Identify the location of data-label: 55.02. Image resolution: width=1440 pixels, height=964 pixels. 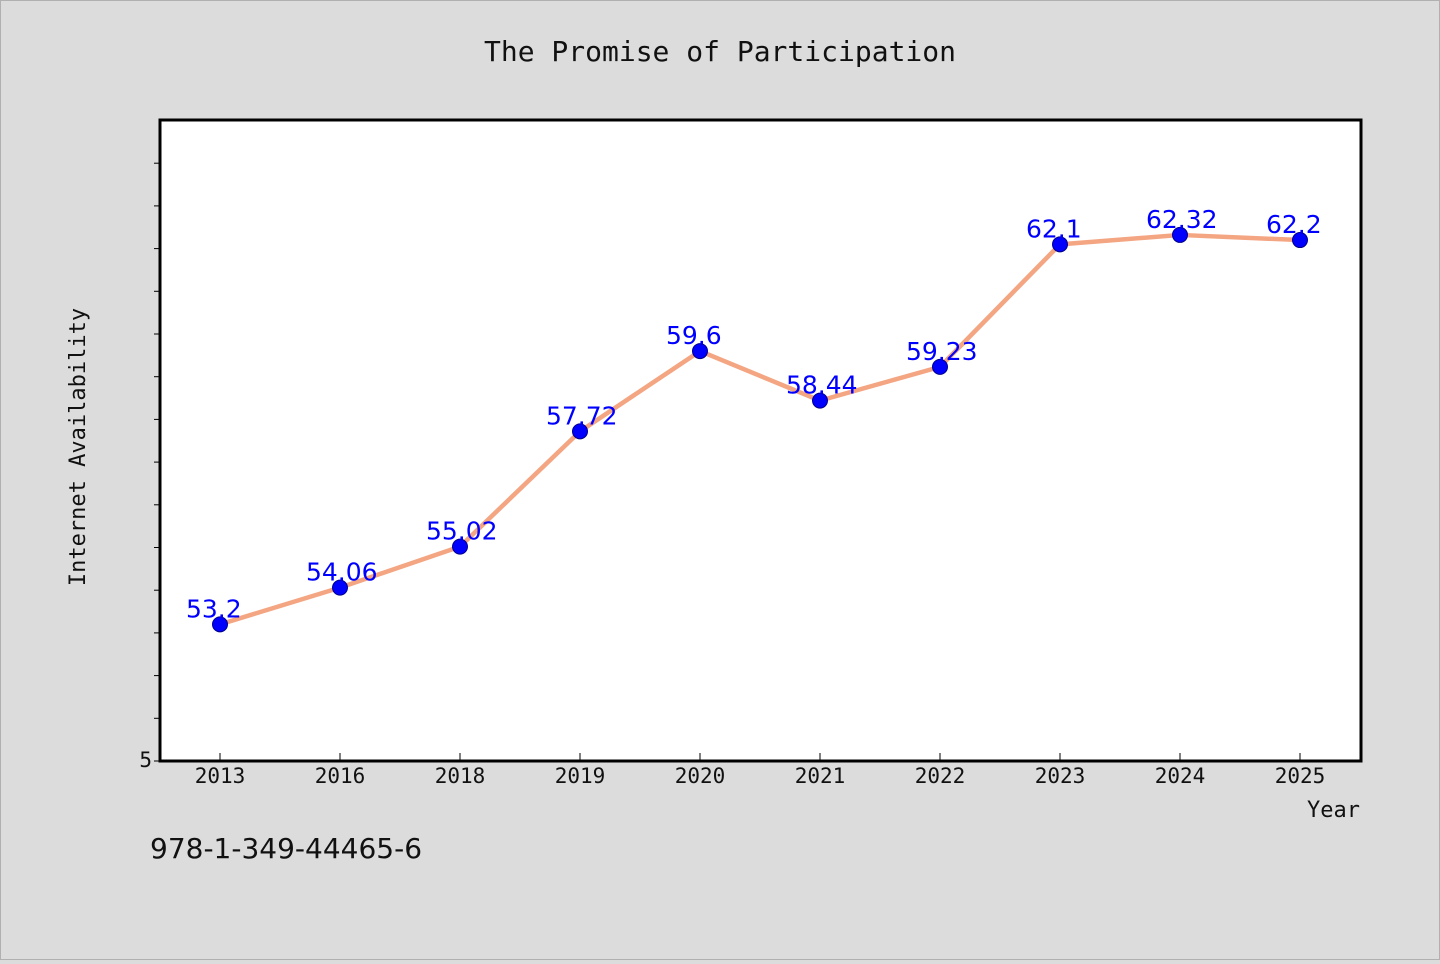
(462, 531).